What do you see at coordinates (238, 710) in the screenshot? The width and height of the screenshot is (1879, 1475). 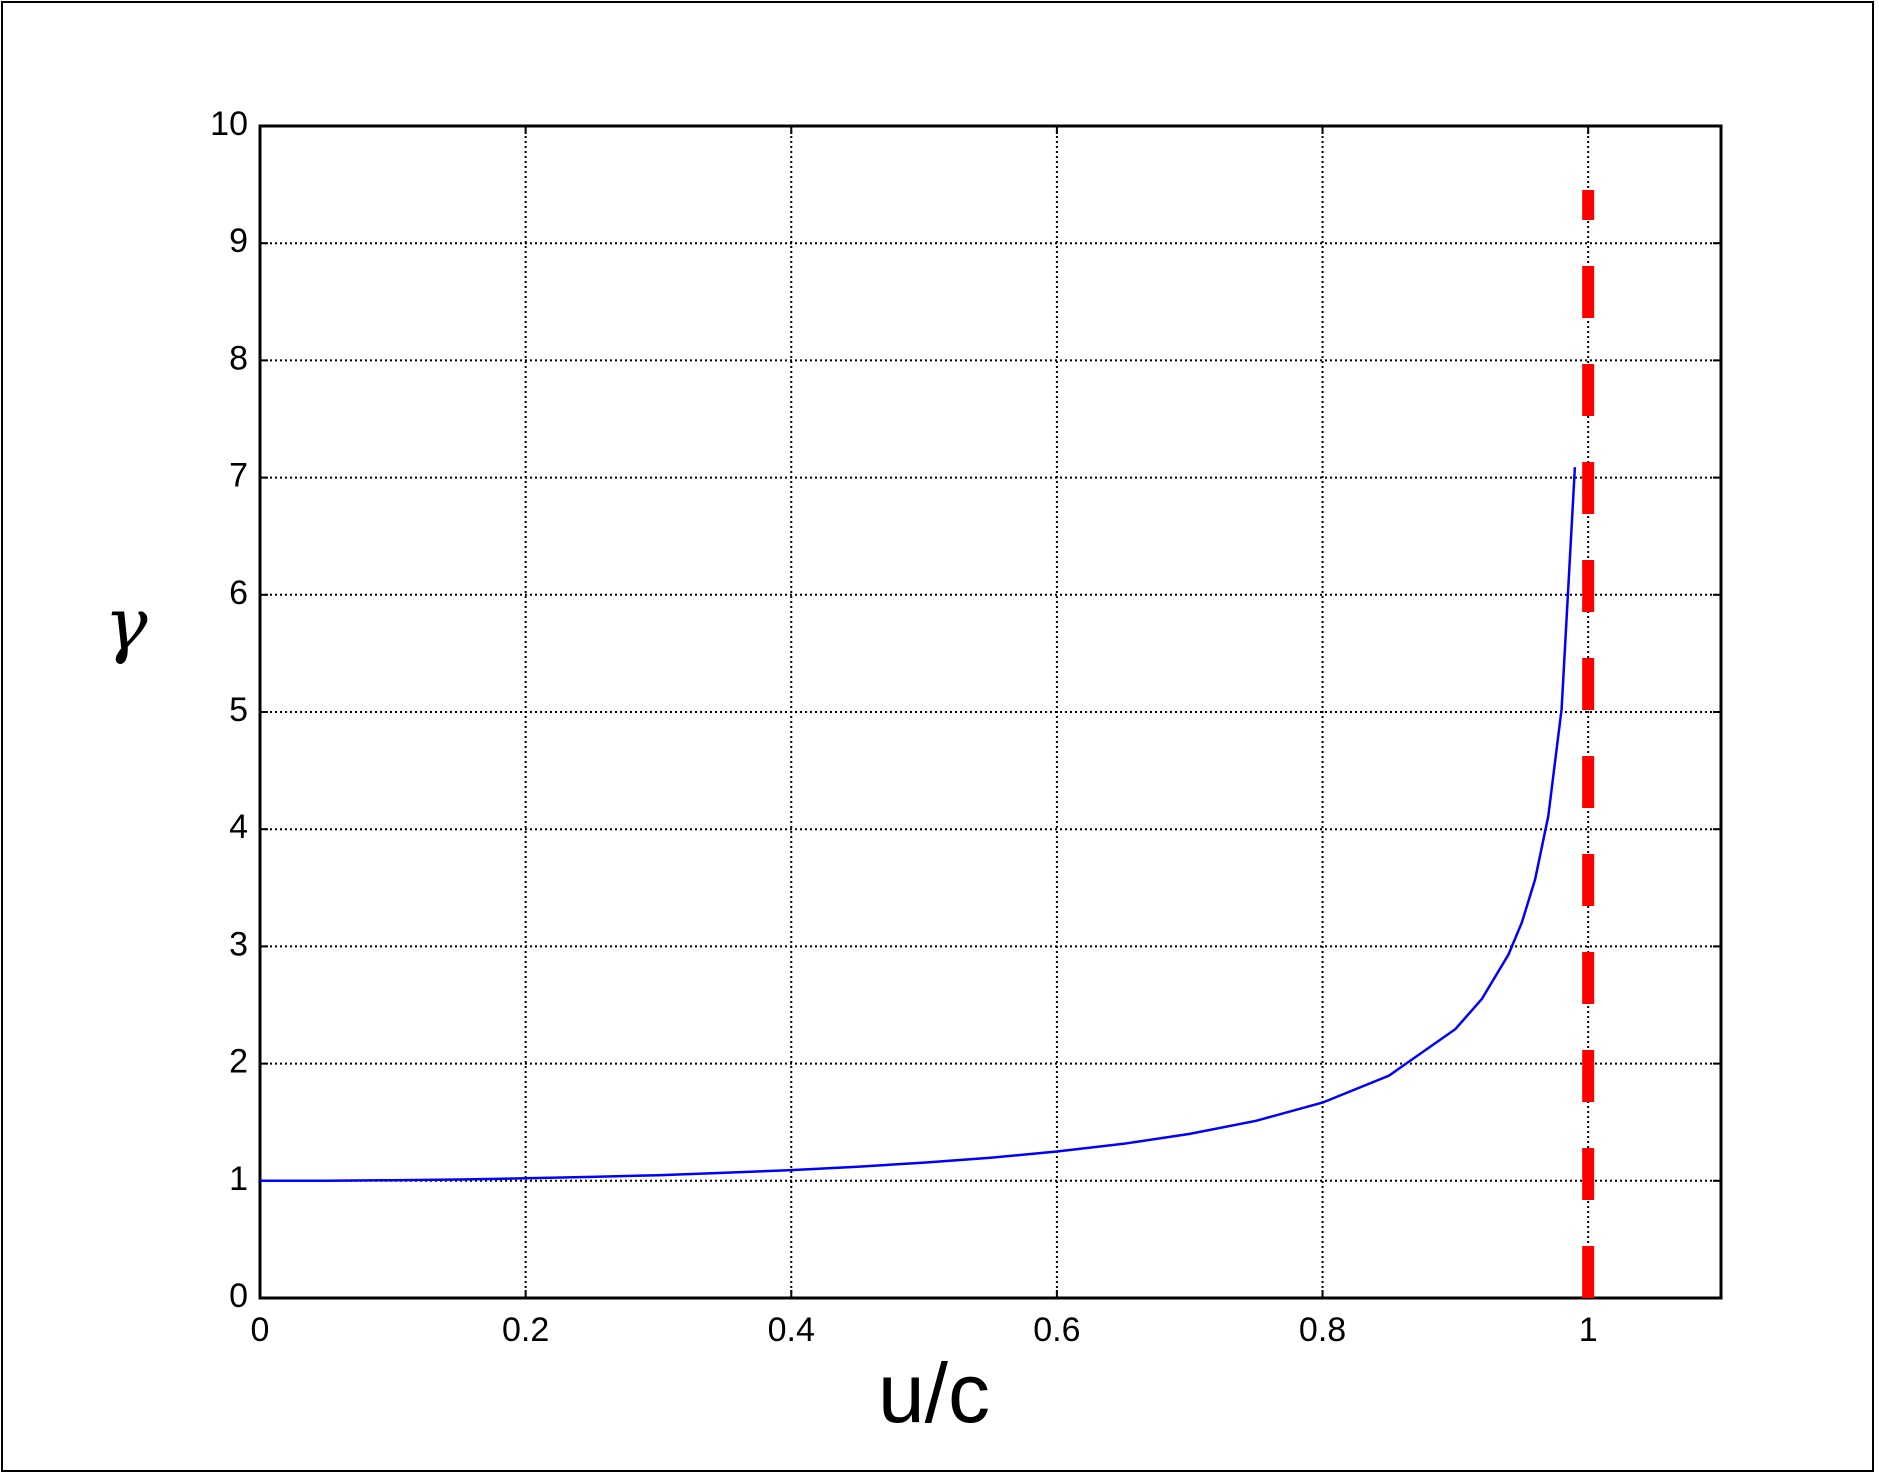 I see `y-tick-label: 5` at bounding box center [238, 710].